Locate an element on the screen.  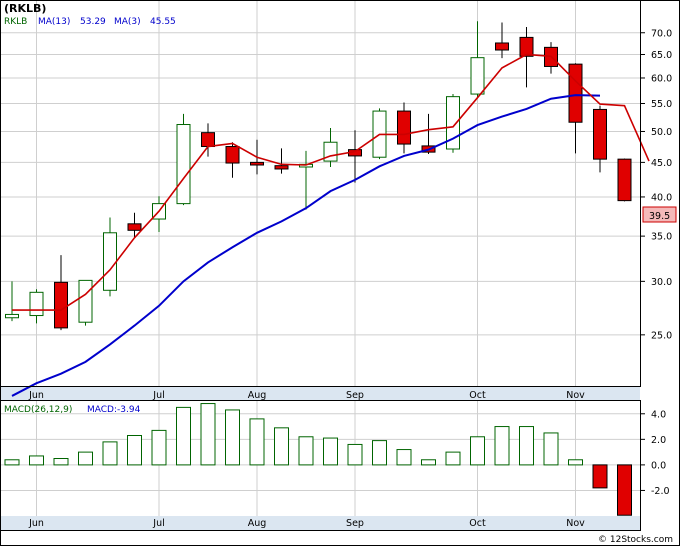
macd-x-tick-label: Nov is located at coordinates (575, 523).